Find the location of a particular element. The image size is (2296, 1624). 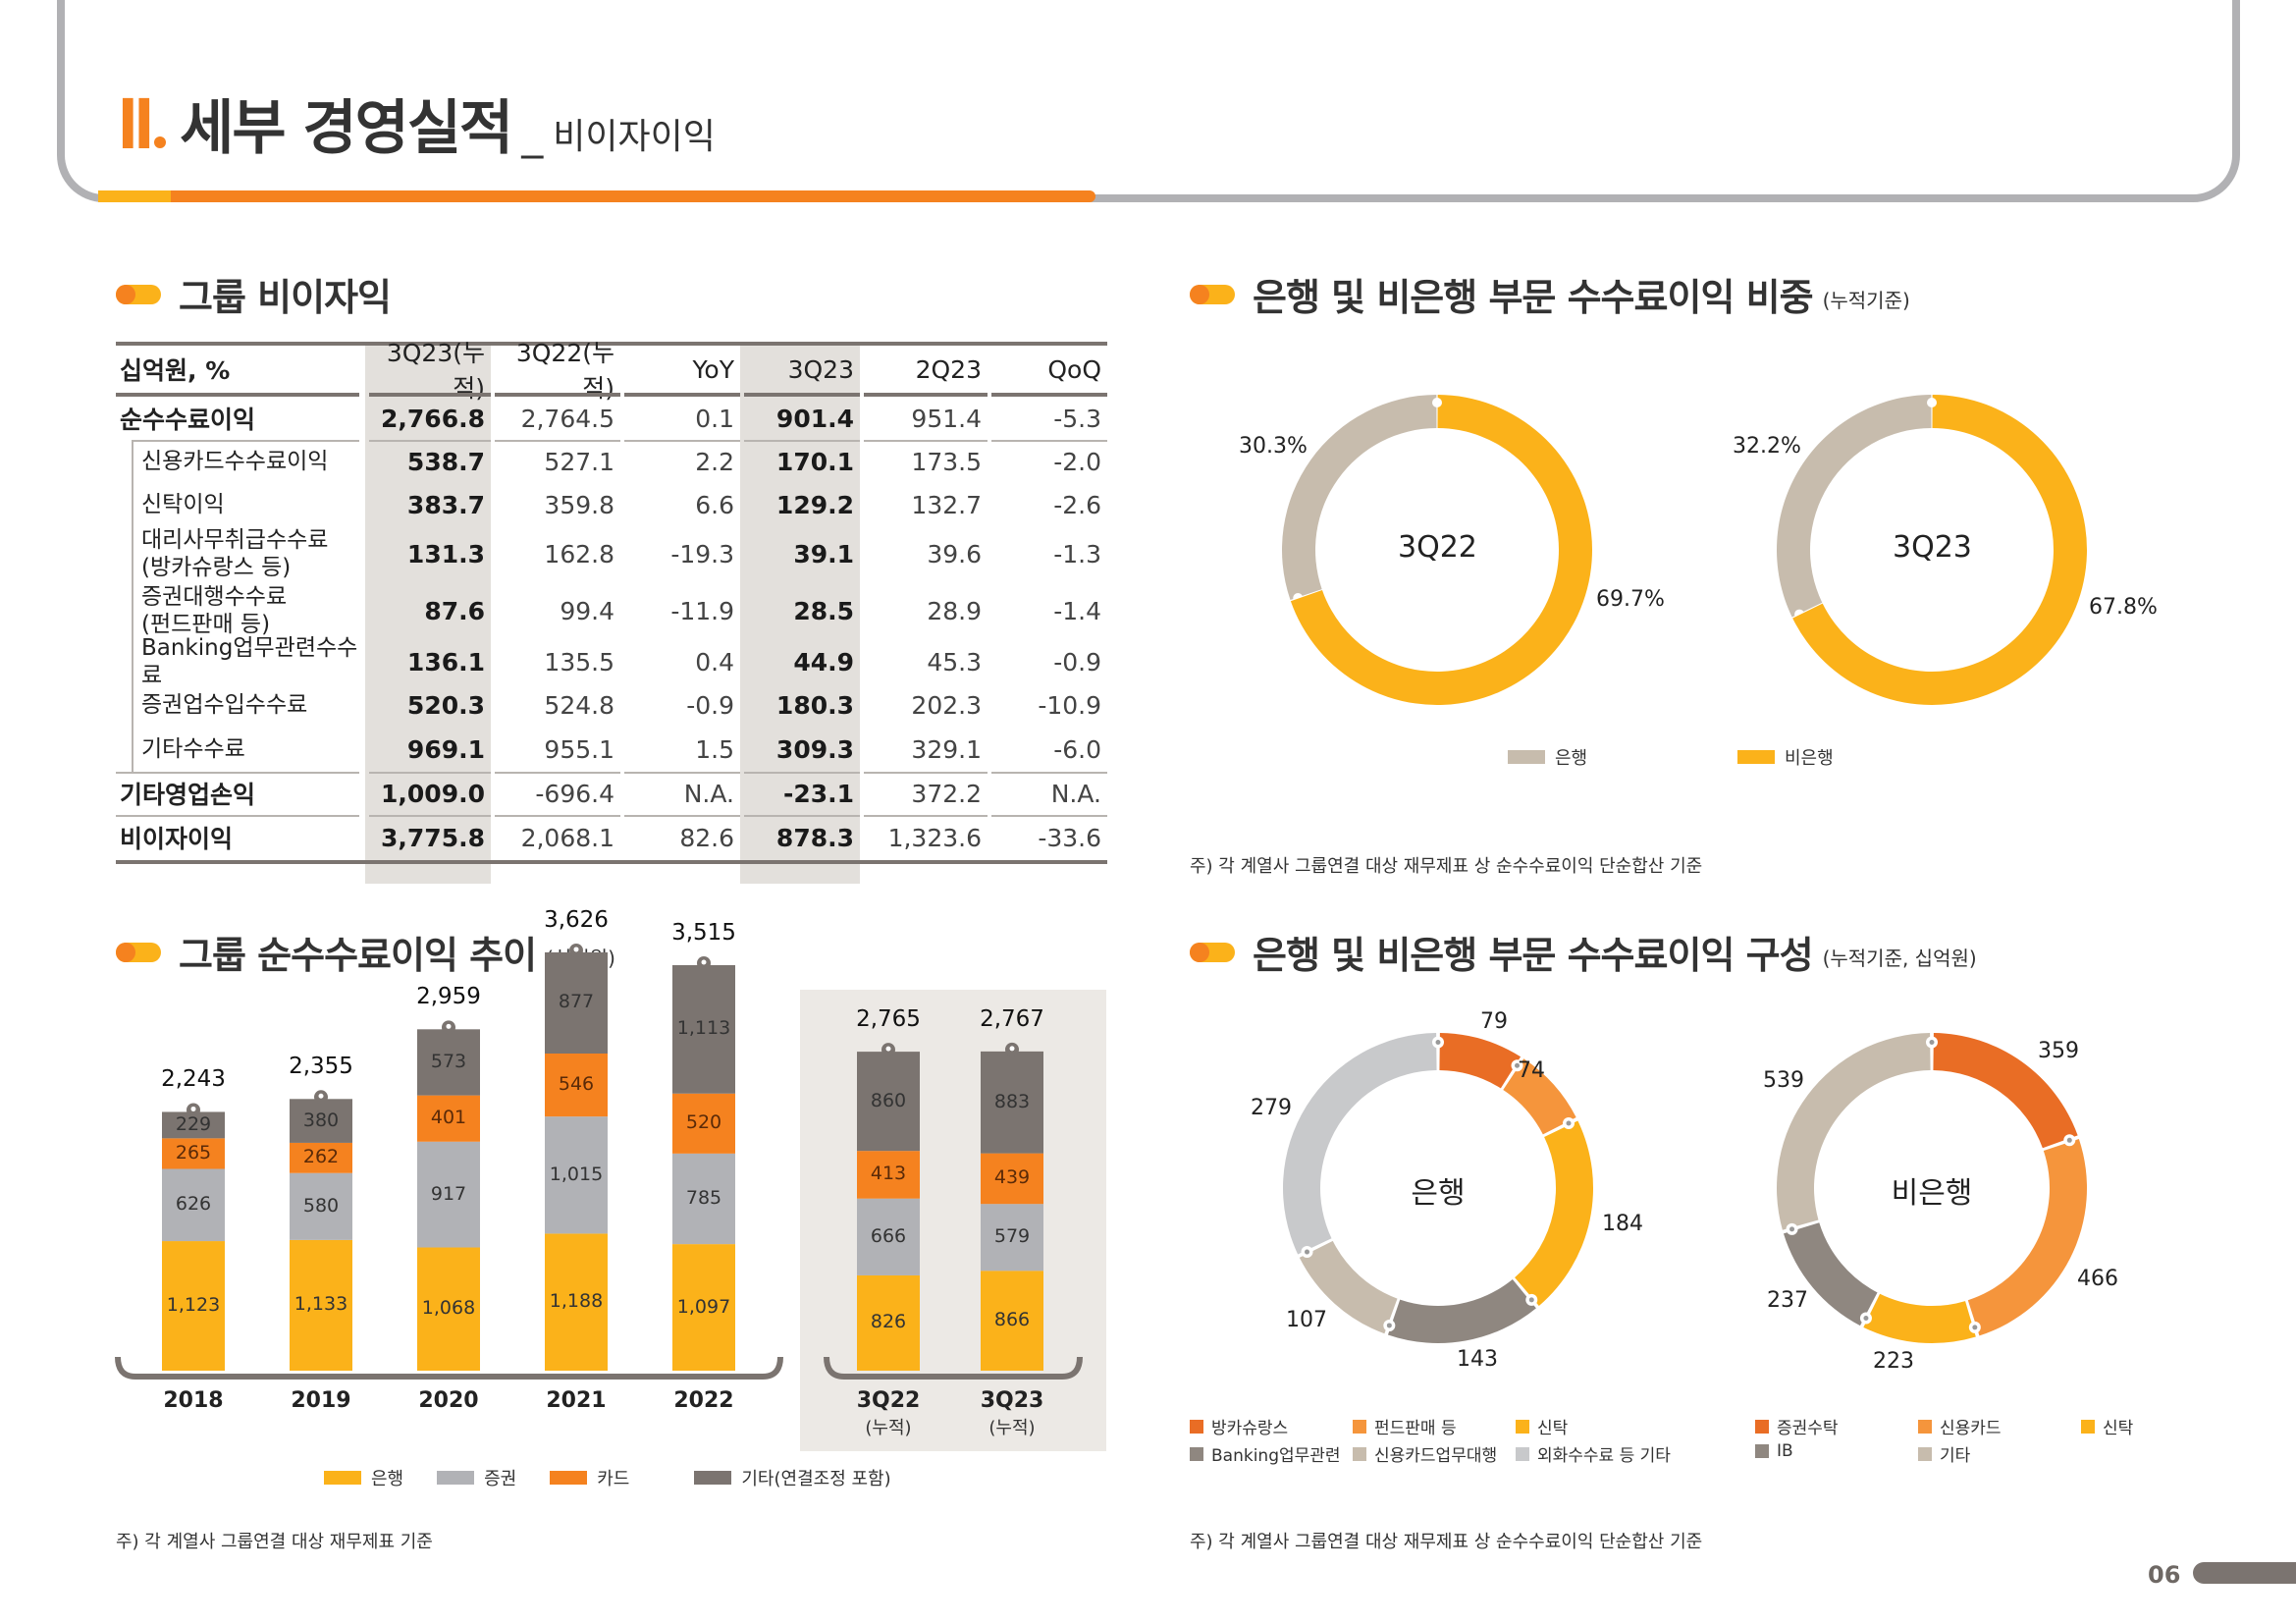

column-header: QoQ is located at coordinates (1074, 369).